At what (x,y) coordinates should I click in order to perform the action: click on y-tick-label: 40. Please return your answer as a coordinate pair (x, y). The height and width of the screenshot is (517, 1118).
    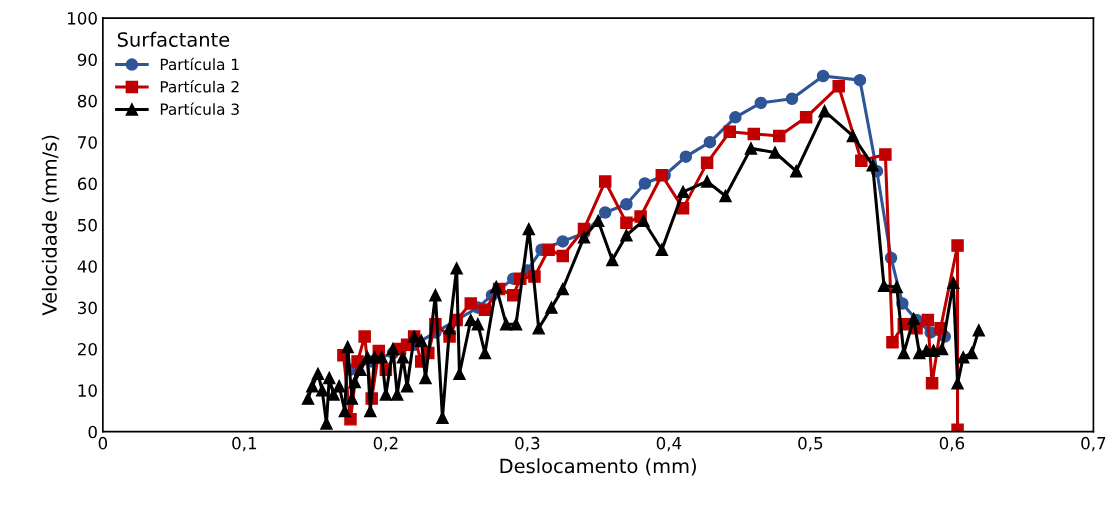
    Looking at the image, I should click on (87, 266).